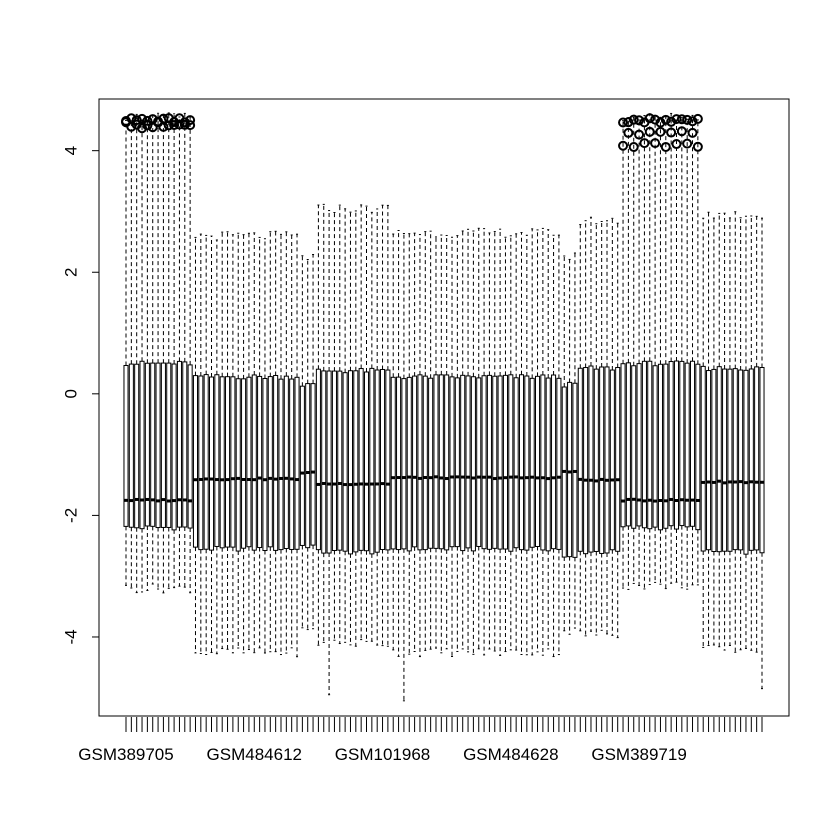  I want to click on x-tick-label: GSM389705, so click(125, 754).